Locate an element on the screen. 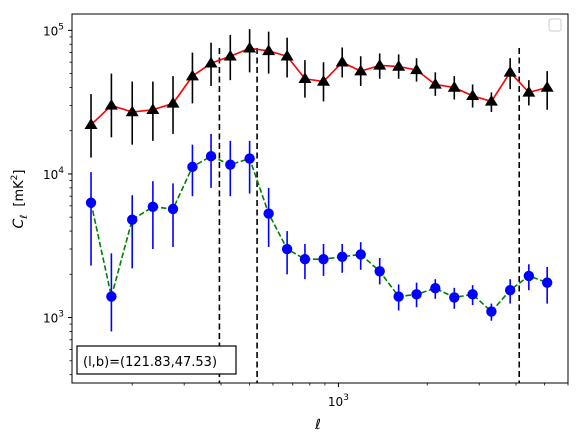  x-tick-label: 103 is located at coordinates (338, 401).